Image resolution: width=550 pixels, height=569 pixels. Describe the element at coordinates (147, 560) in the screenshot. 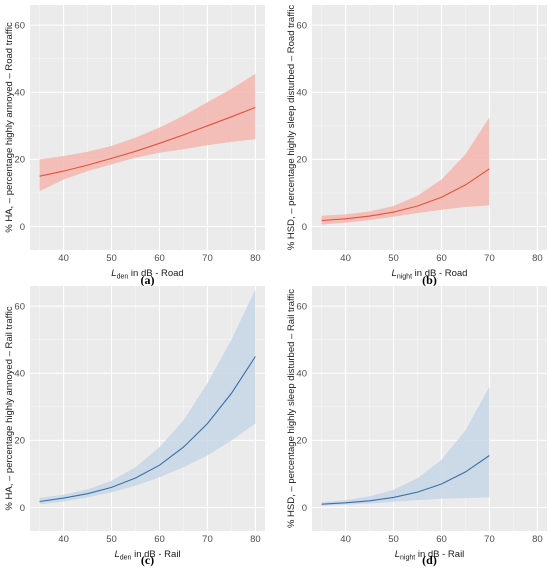

I see `panel-label: (c)` at that location.